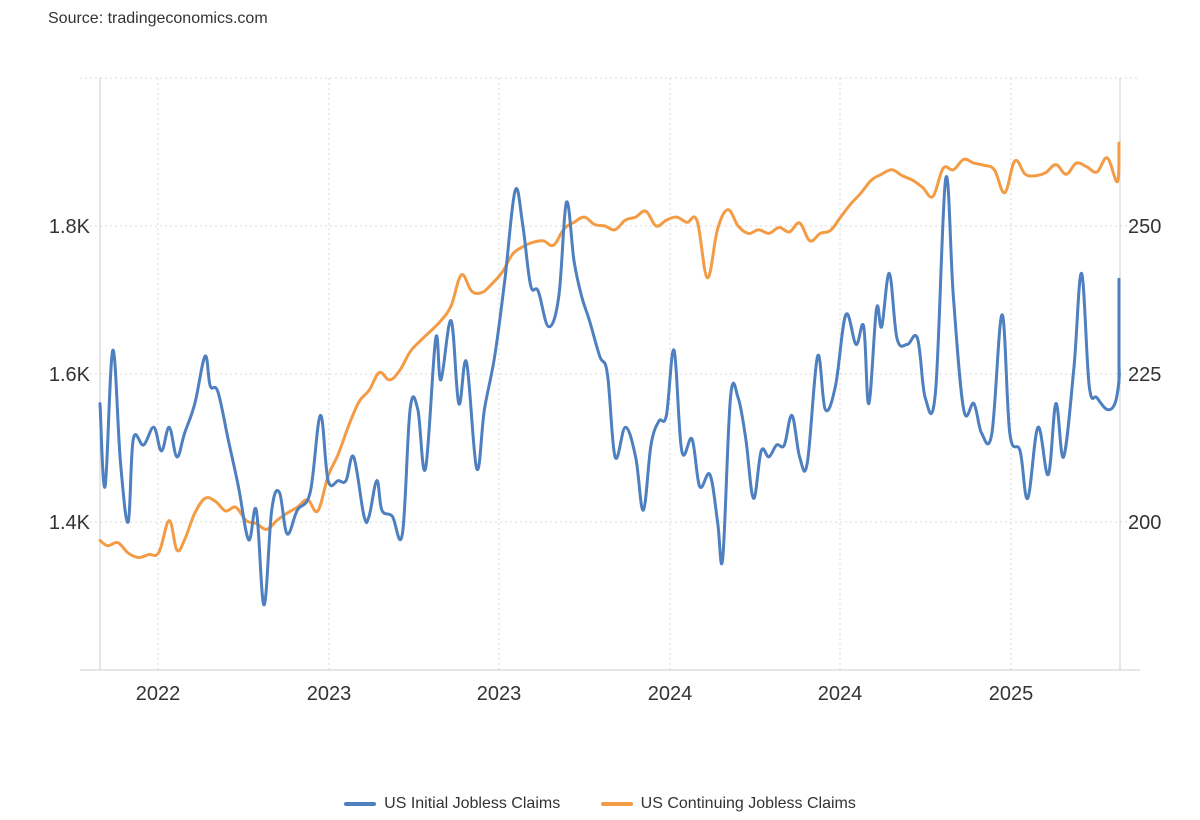 This screenshot has width=1200, height=820. Describe the element at coordinates (1144, 227) in the screenshot. I see `right-tick-label: 250` at that location.